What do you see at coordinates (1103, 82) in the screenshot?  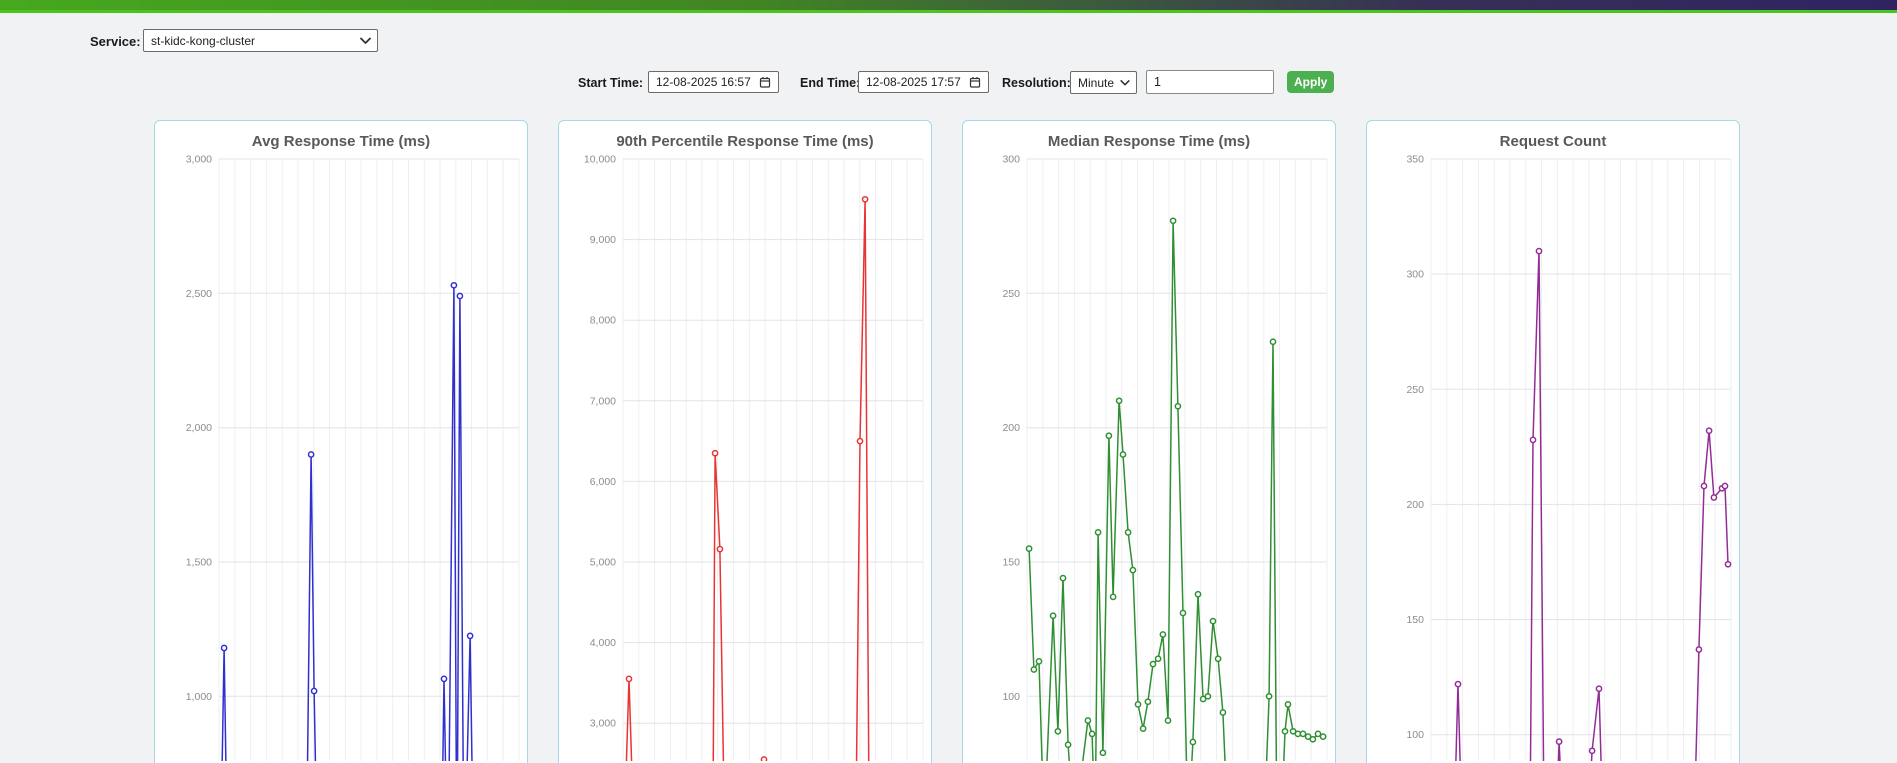 I see `resolution-unit-select: Minute` at bounding box center [1103, 82].